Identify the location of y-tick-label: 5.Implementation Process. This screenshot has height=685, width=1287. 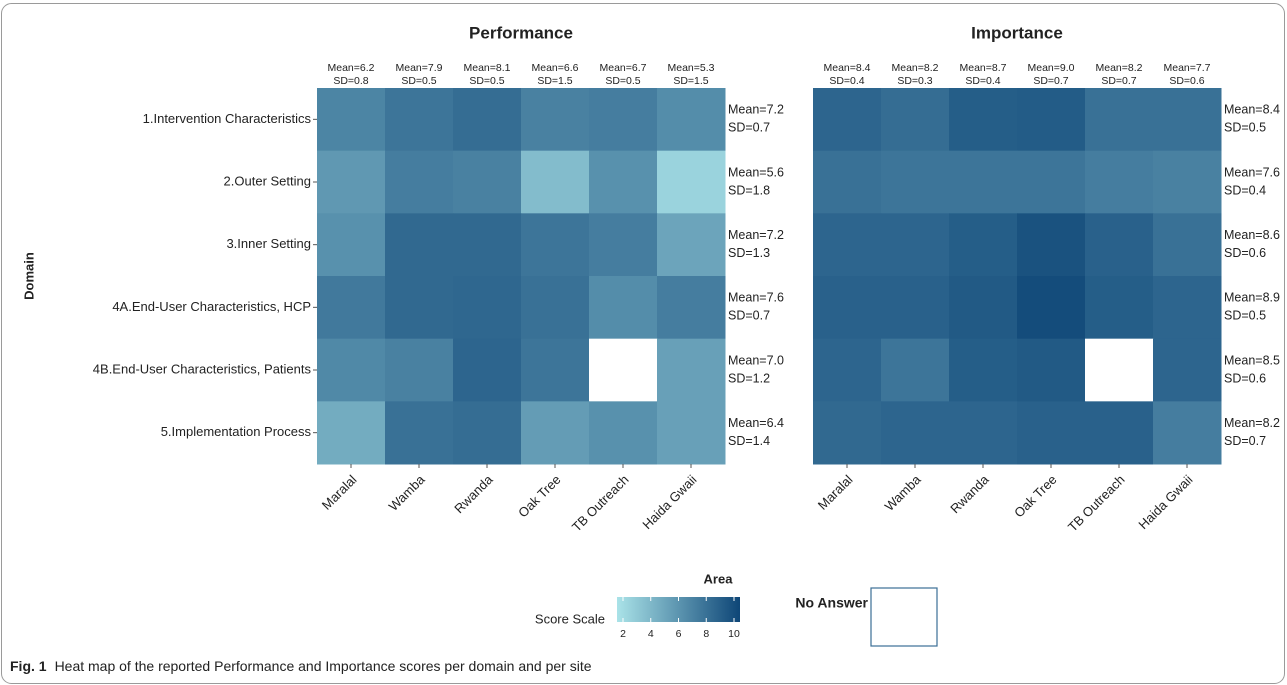
(236, 431).